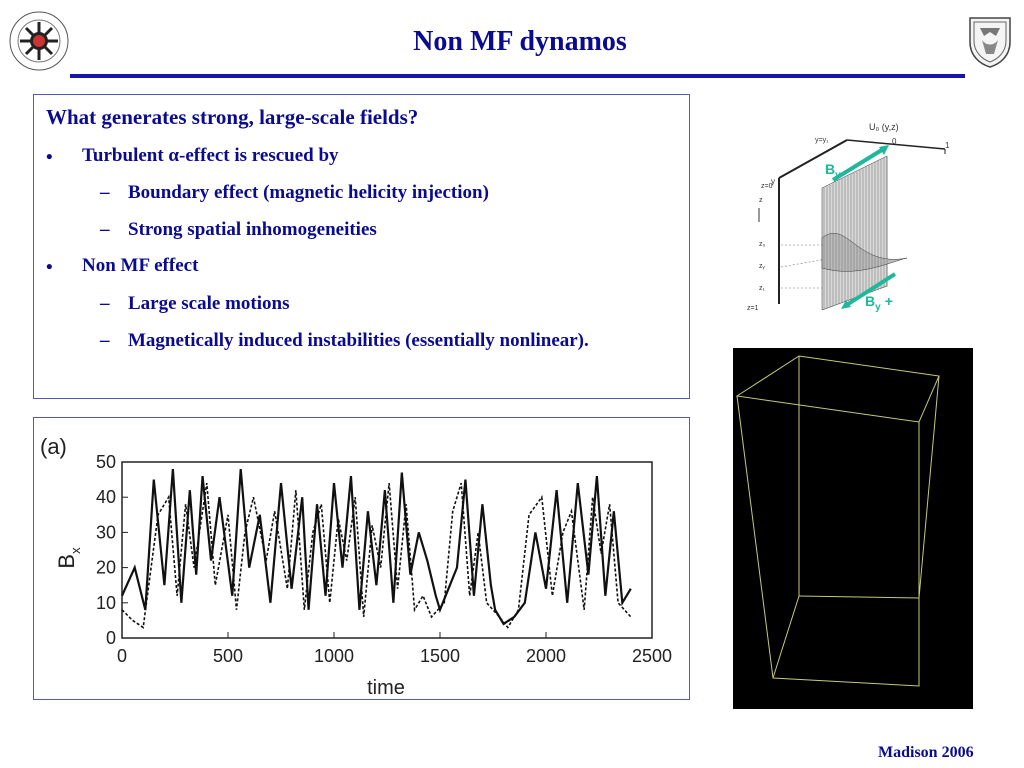 This screenshot has width=1024, height=768. Describe the element at coordinates (122, 656) in the screenshot. I see `x-tick-label: 0` at that location.